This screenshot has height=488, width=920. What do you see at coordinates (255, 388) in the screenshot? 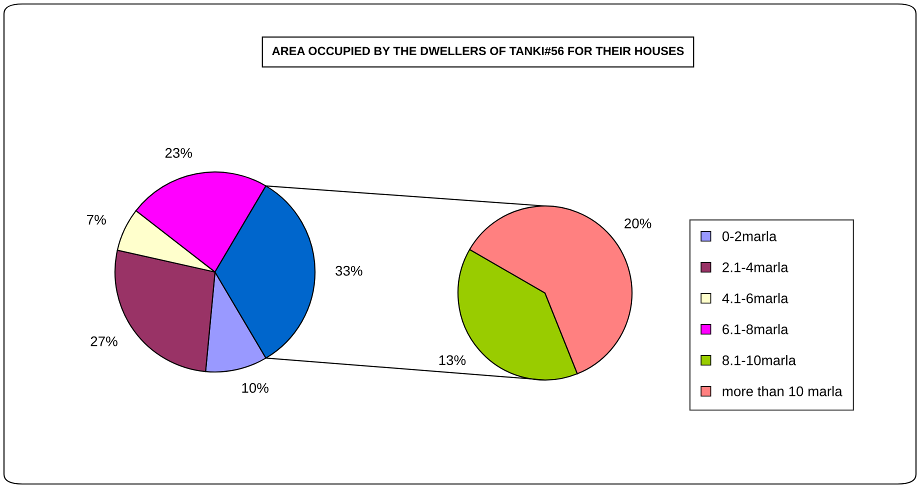
I see `data-label: 10%` at bounding box center [255, 388].